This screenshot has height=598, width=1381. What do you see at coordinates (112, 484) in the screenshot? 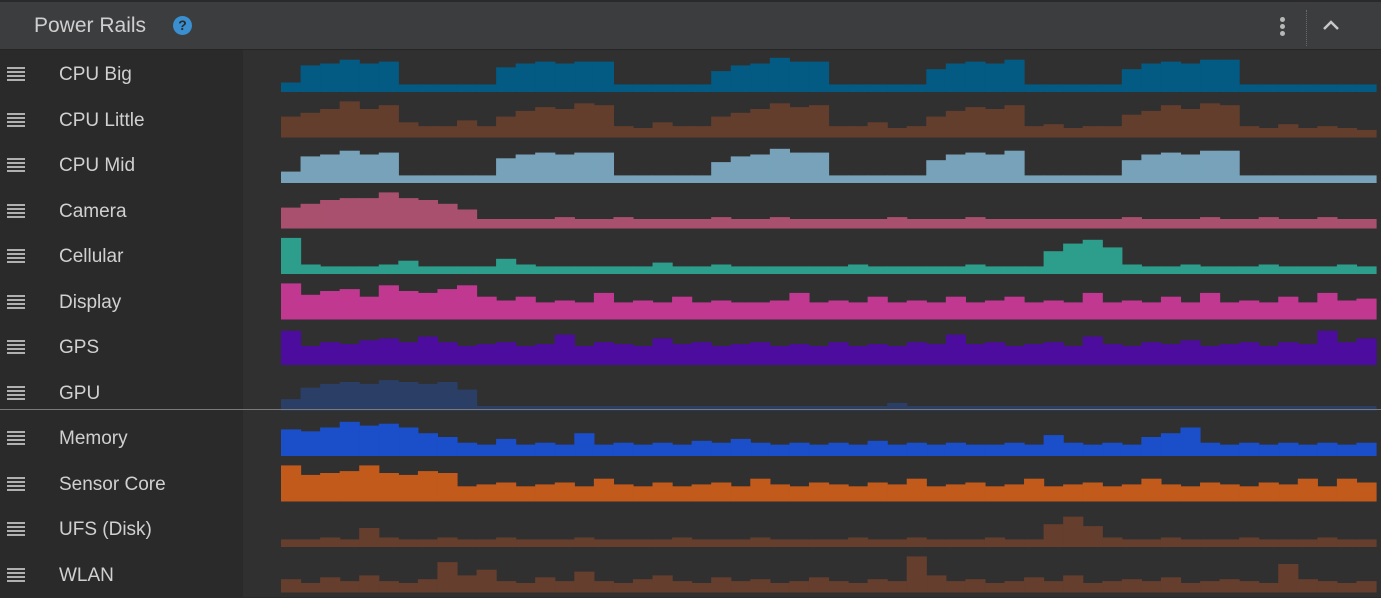
I see `rail-label: Sensor Core` at bounding box center [112, 484].